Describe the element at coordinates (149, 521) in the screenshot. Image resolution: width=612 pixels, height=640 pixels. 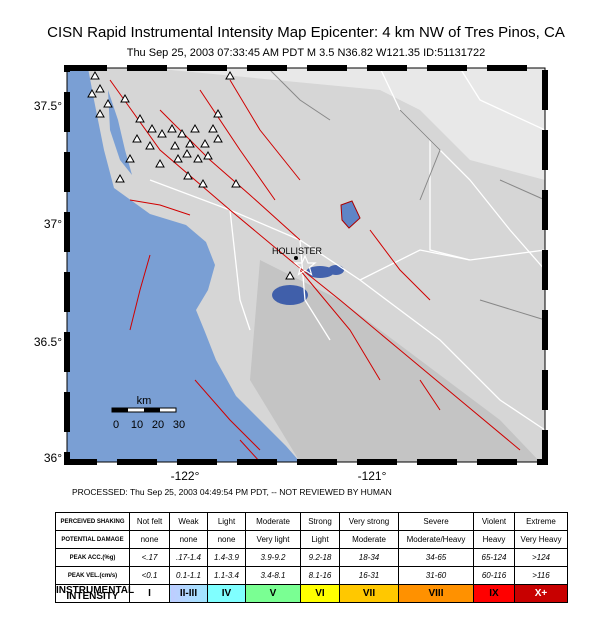
I see `table-cell: Not felt` at that location.